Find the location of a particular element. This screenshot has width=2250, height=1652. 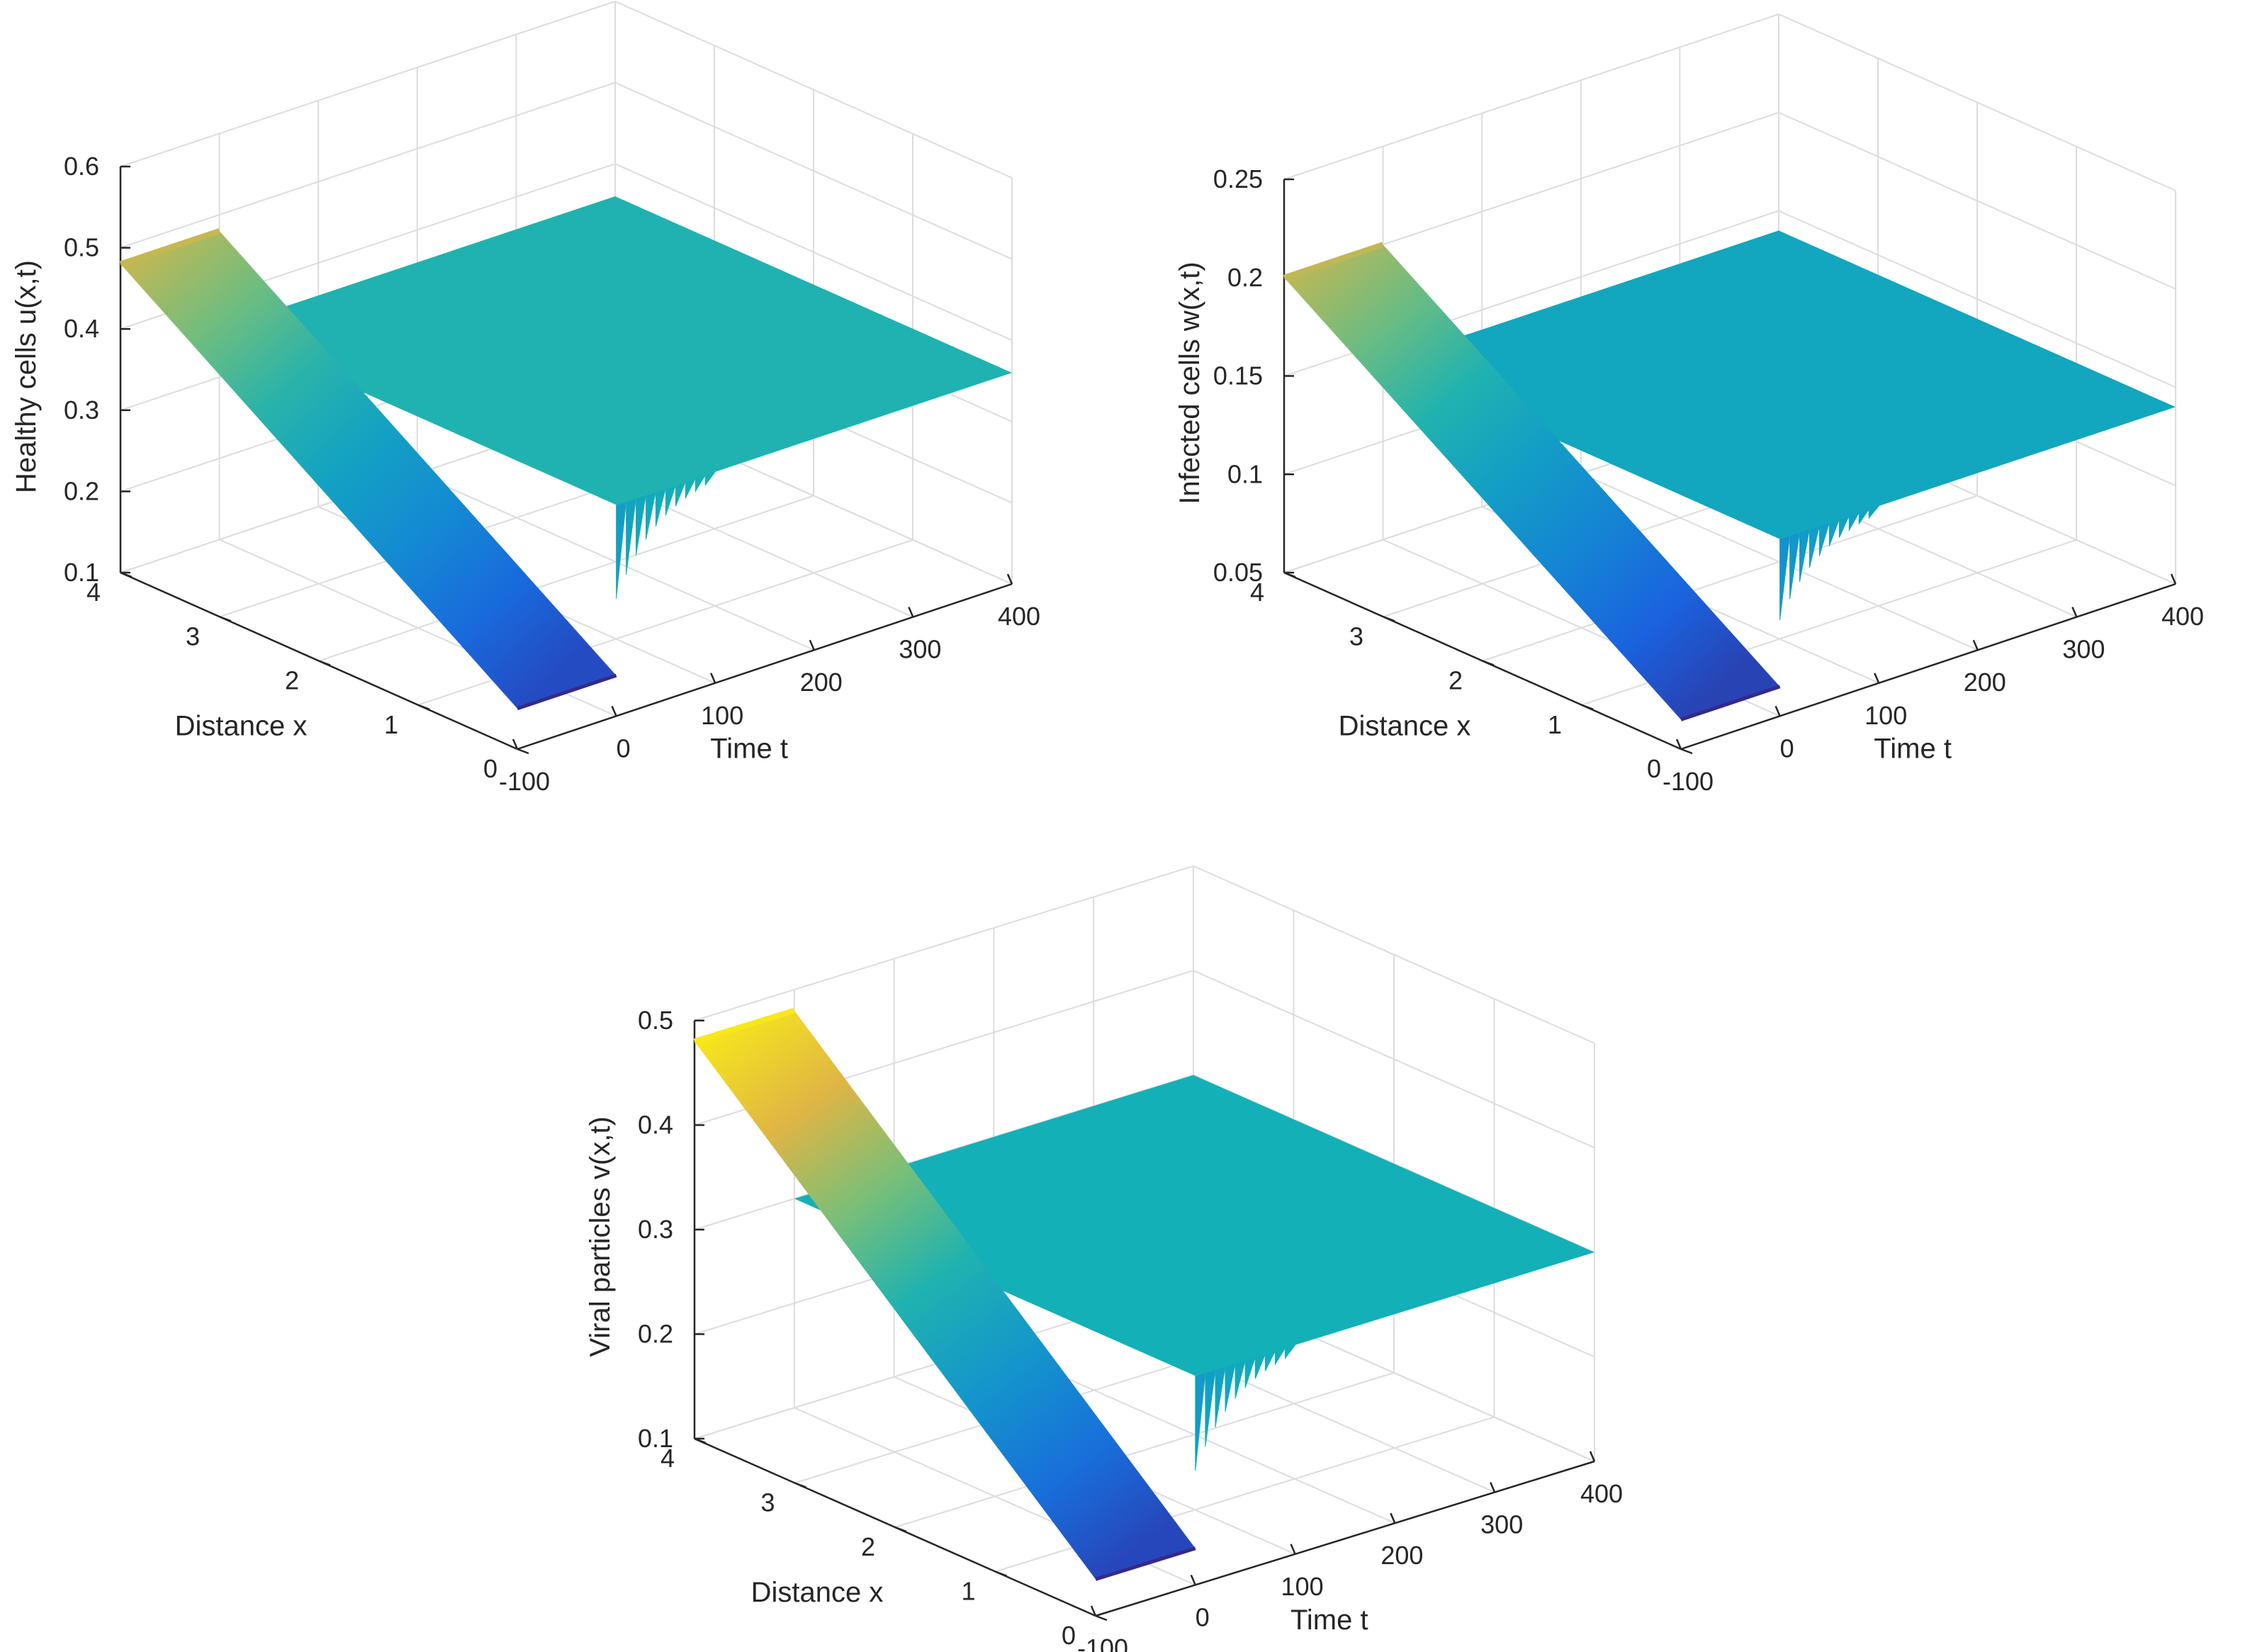

z-tick-label: 0.3 is located at coordinates (81, 410).